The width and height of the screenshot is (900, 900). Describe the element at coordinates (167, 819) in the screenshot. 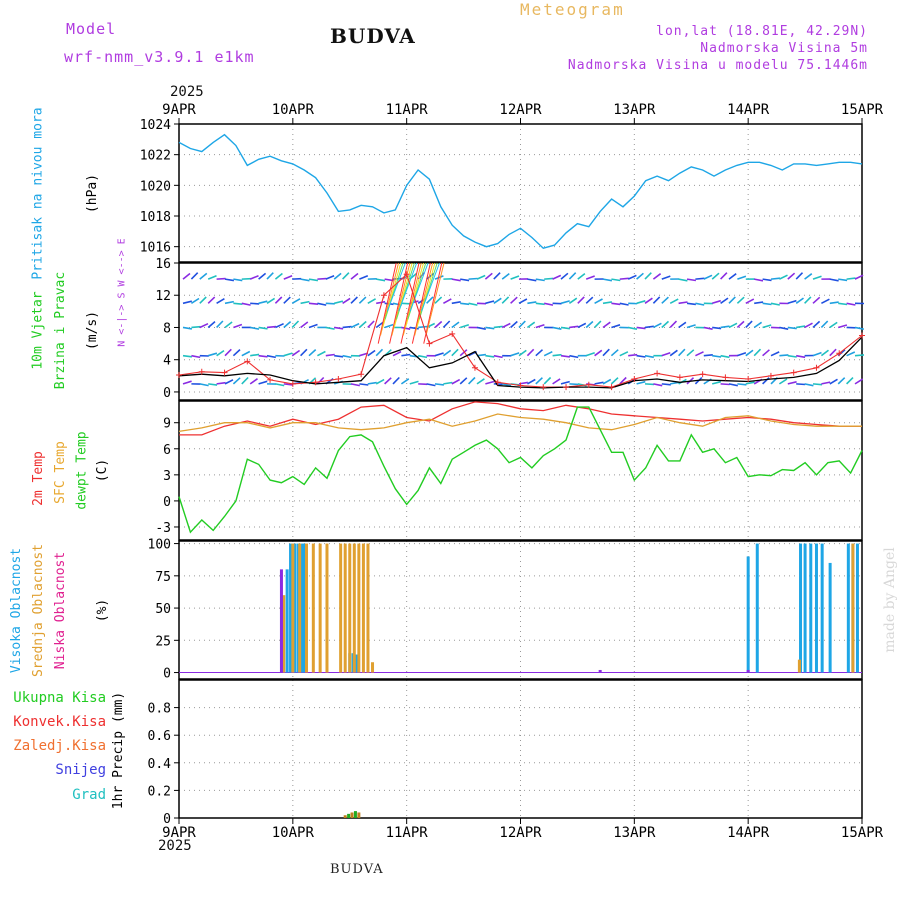

I see `y-tick-label: 0` at that location.